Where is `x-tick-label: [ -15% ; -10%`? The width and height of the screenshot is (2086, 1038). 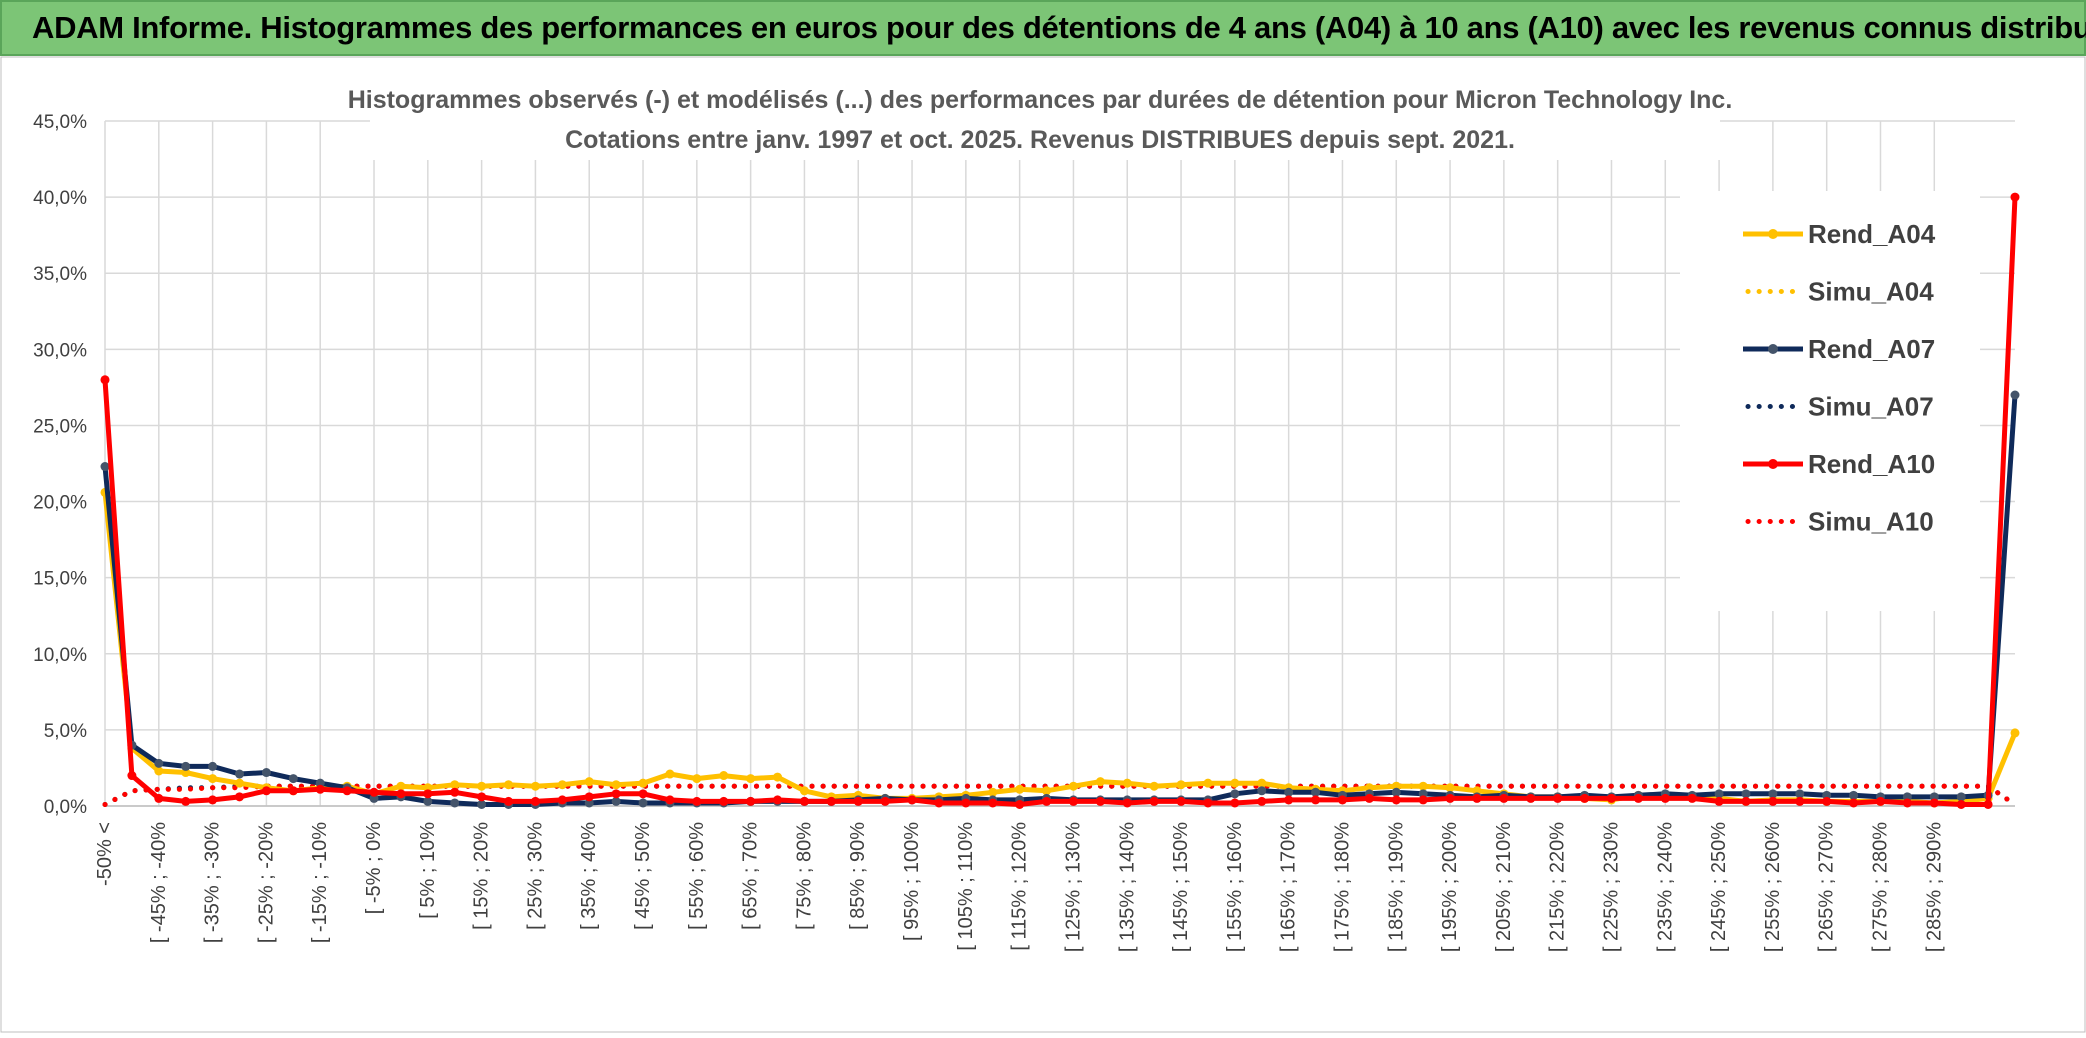
x-tick-label: [ -15% ; -10% is located at coordinates (320, 882).